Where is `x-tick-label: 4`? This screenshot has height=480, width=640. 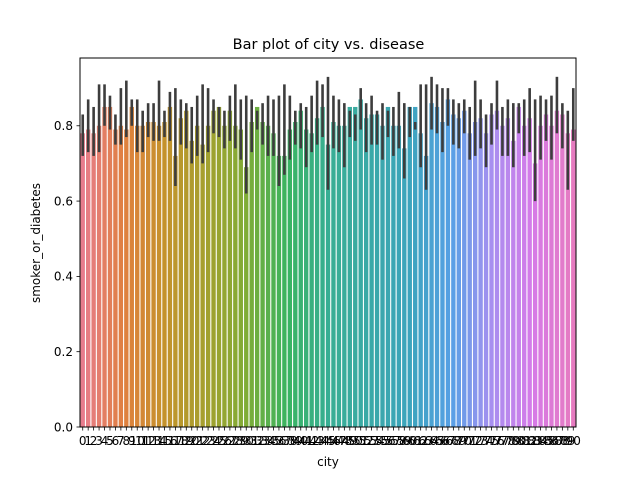
x-tick-label: 4 is located at coordinates (105, 441).